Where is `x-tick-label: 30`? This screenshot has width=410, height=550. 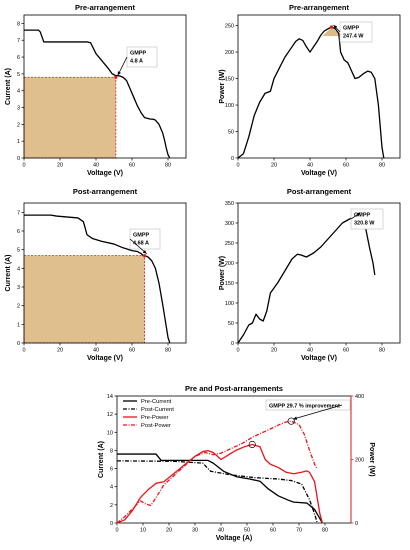 x-tick-label: 30 is located at coordinates (195, 531).